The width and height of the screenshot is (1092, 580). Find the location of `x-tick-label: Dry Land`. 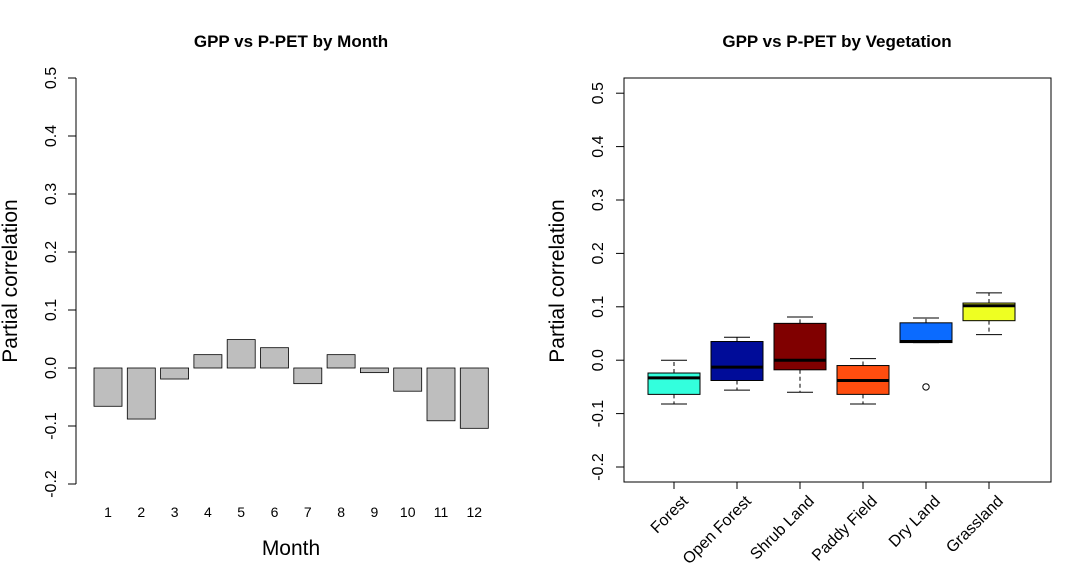

x-tick-label: Dry Land is located at coordinates (915, 522).